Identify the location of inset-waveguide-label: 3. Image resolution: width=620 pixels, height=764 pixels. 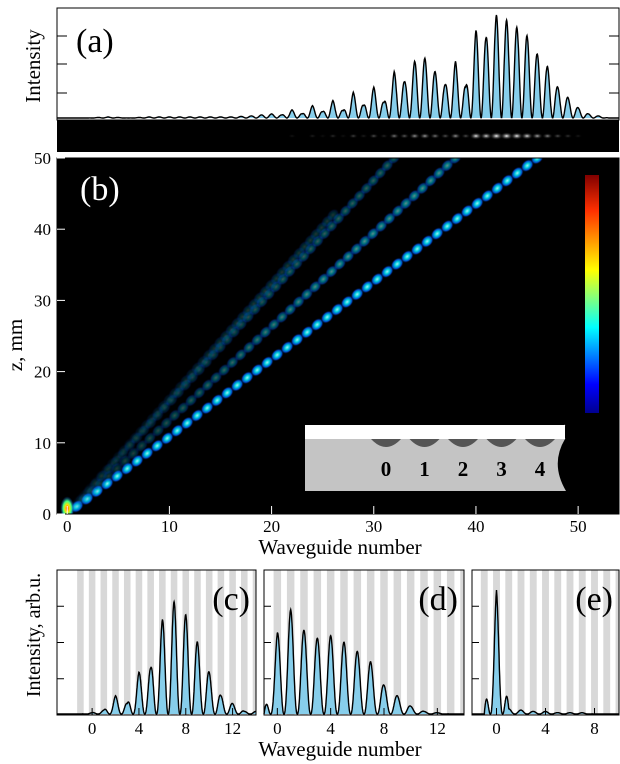
(501, 469).